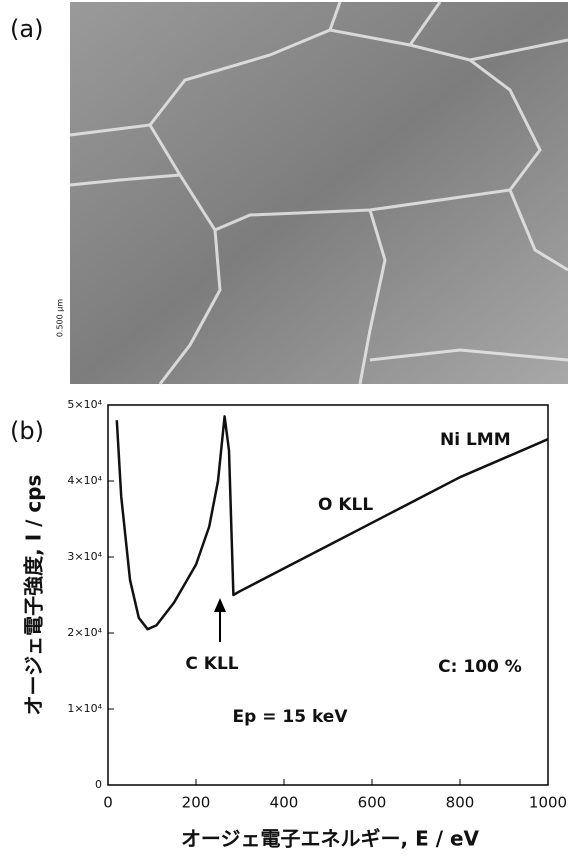 This screenshot has height=857, width=570. I want to click on annotation: C KLL, so click(211, 664).